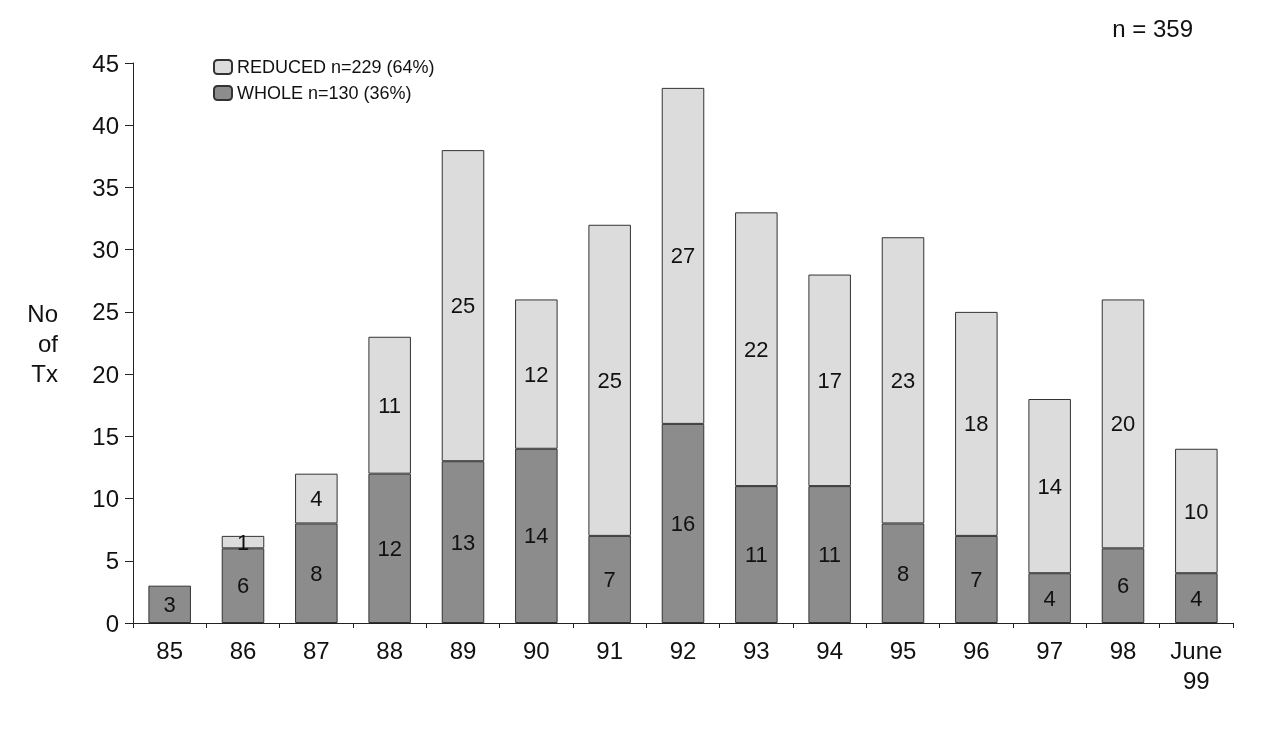 Image resolution: width=1275 pixels, height=741 pixels. What do you see at coordinates (105, 499) in the screenshot?
I see `y-tick-label: 10` at bounding box center [105, 499].